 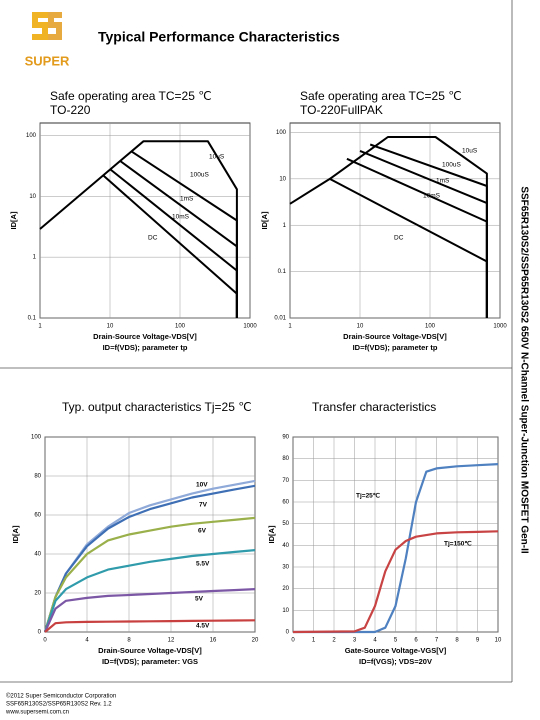 What do you see at coordinates (395, 661) in the screenshot?
I see `x-axis-label: ID=f(VGS); VDS=20V` at bounding box center [395, 661].